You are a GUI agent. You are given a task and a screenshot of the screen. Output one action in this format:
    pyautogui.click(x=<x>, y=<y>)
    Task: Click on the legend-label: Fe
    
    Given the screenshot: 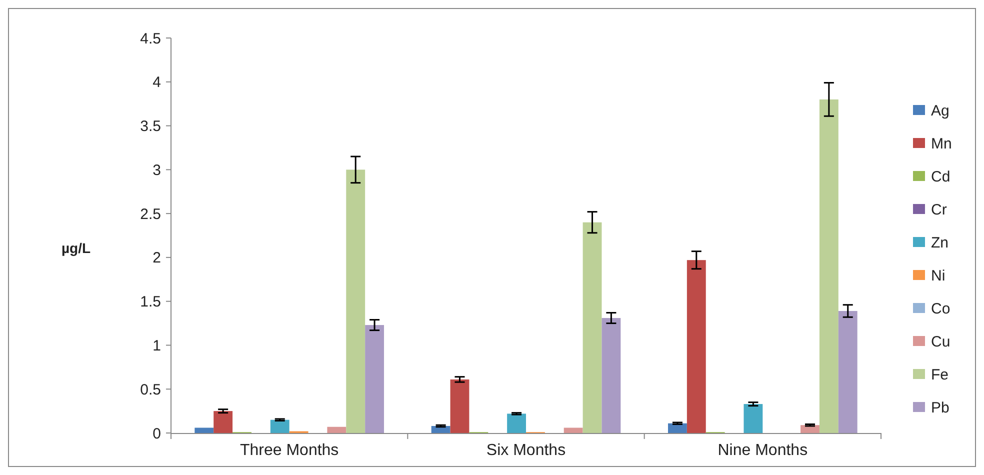 What is the action you would take?
    pyautogui.click(x=940, y=375)
    